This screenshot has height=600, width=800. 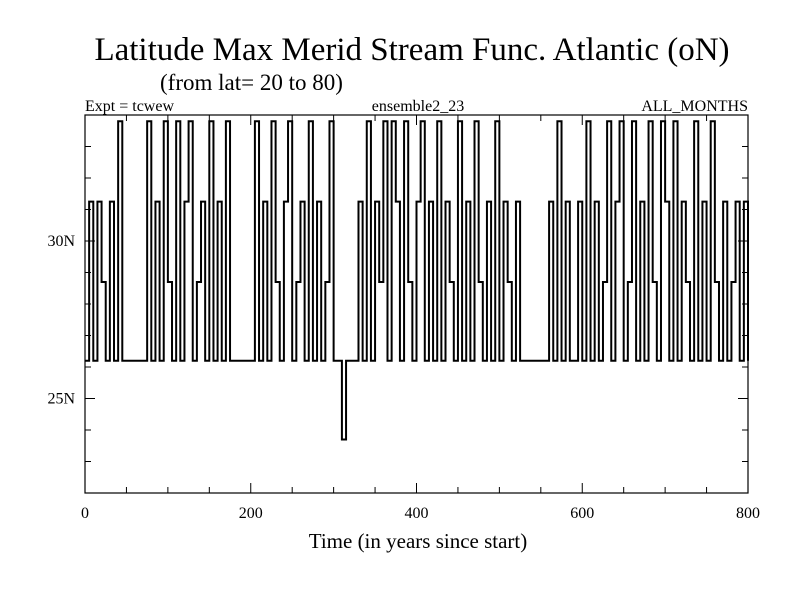 What do you see at coordinates (418, 541) in the screenshot?
I see `x-axis-label: Time (in years since start)` at bounding box center [418, 541].